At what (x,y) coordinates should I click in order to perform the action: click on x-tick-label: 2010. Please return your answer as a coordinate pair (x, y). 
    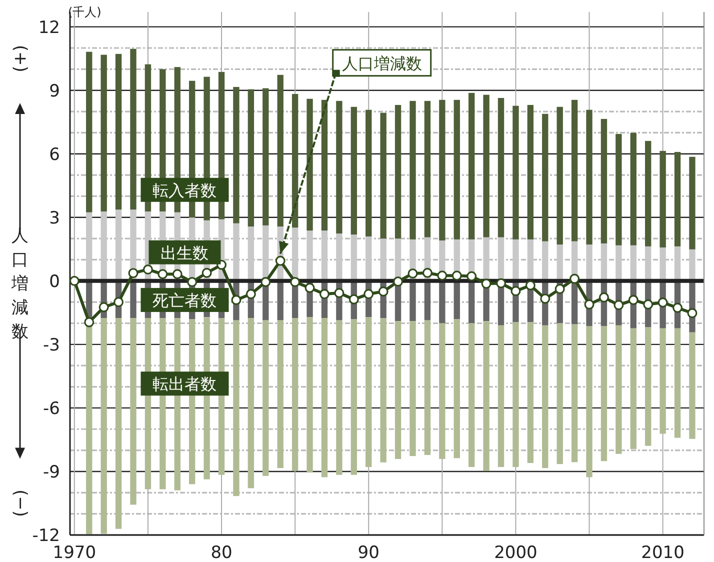
    Looking at the image, I should click on (662, 552).